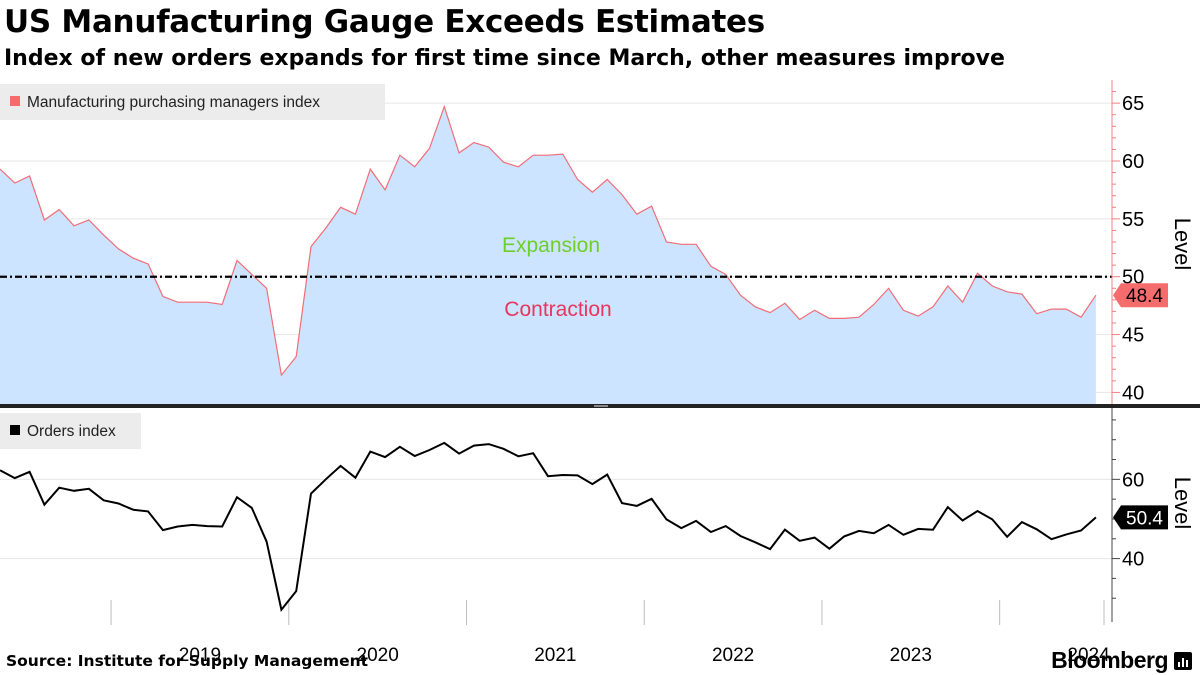 The image size is (1200, 675). What do you see at coordinates (1182, 503) in the screenshot?
I see `orders-y-axis-label: Level` at bounding box center [1182, 503].